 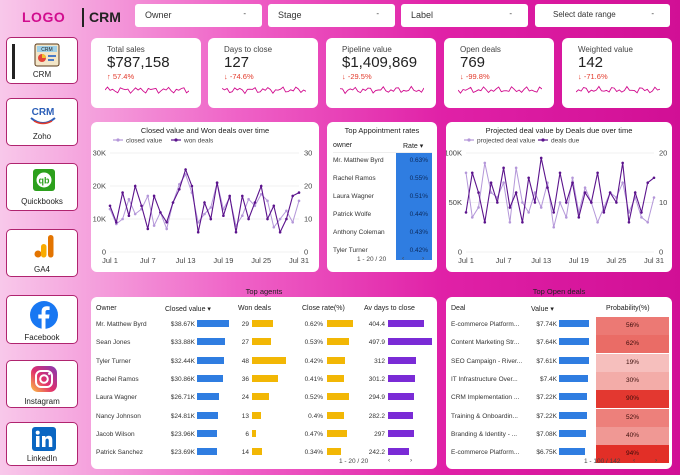 What do you see at coordinates (42, 74) in the screenshot?
I see `nav-crm-label: CRM` at bounding box center [42, 74].